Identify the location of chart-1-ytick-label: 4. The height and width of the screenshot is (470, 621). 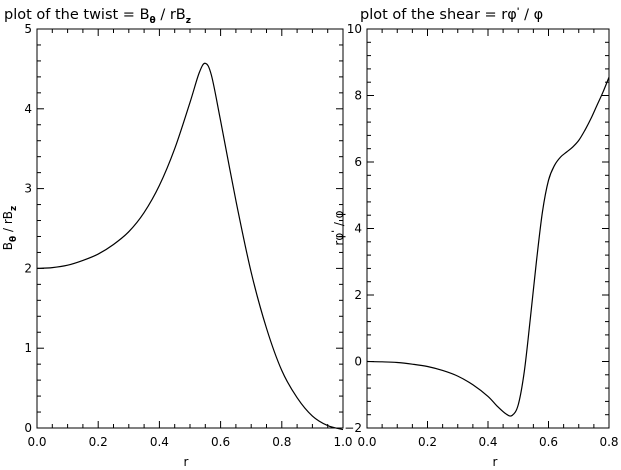
(28, 109).